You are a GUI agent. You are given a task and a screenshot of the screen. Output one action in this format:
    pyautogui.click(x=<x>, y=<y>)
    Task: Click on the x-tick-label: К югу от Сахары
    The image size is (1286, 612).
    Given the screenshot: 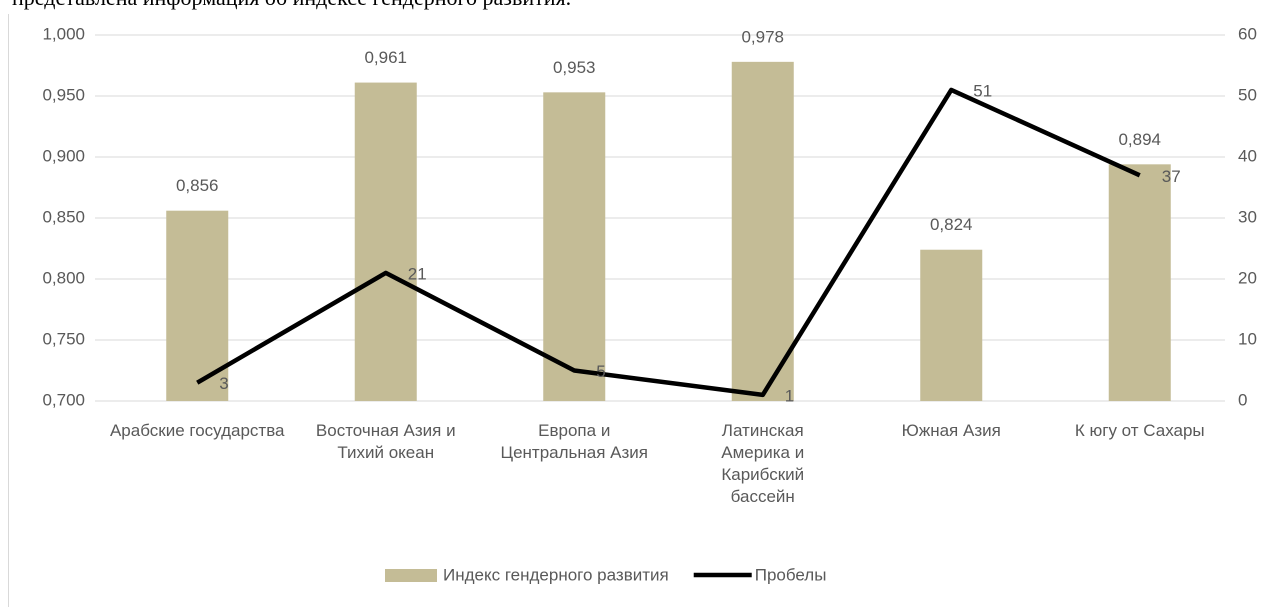 What is the action you would take?
    pyautogui.click(x=1139, y=430)
    